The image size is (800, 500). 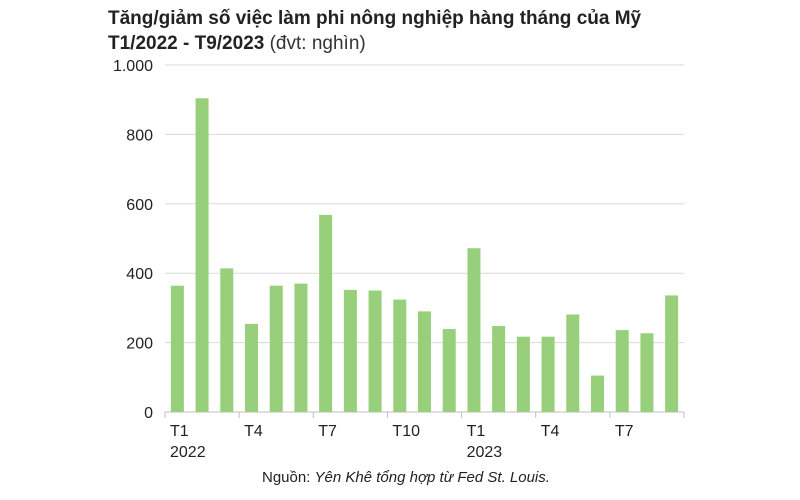 I want to click on y-tick-label: 600, so click(x=139, y=205).